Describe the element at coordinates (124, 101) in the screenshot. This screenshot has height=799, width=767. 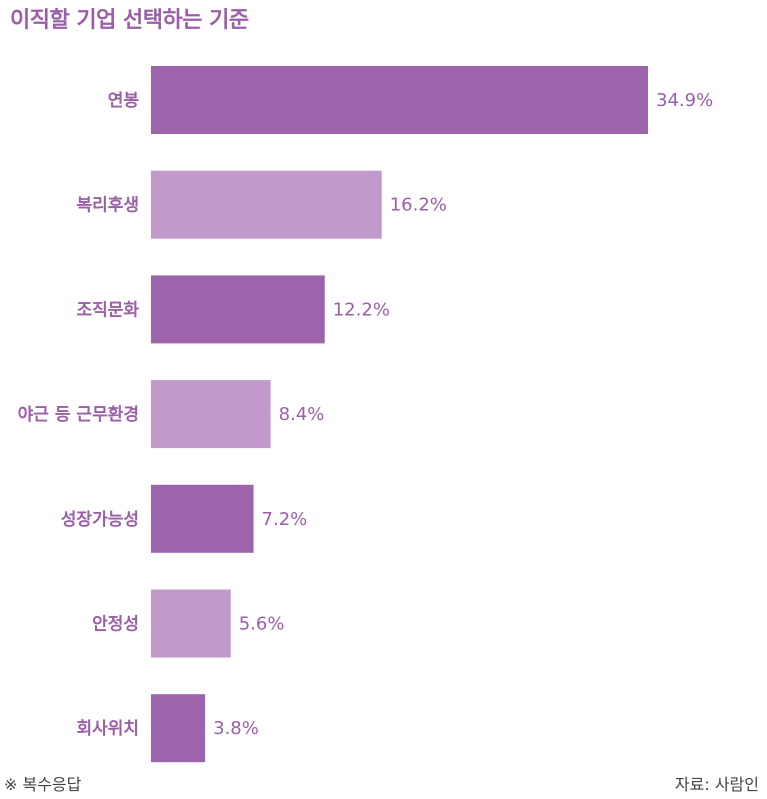
I see `category-label-1: 연봉` at that location.